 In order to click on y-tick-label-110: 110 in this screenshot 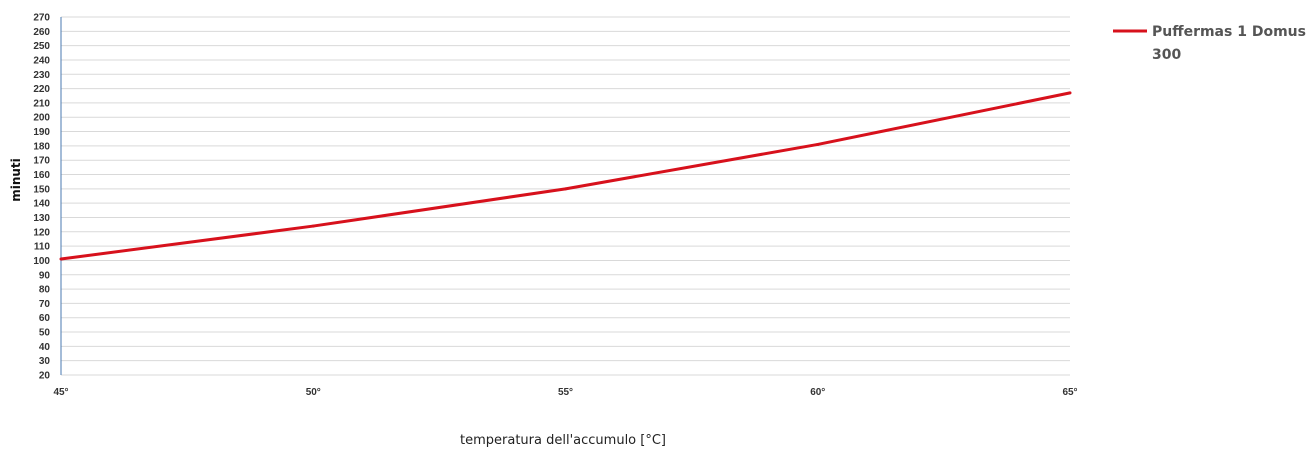, I will do `click(42, 247)`.